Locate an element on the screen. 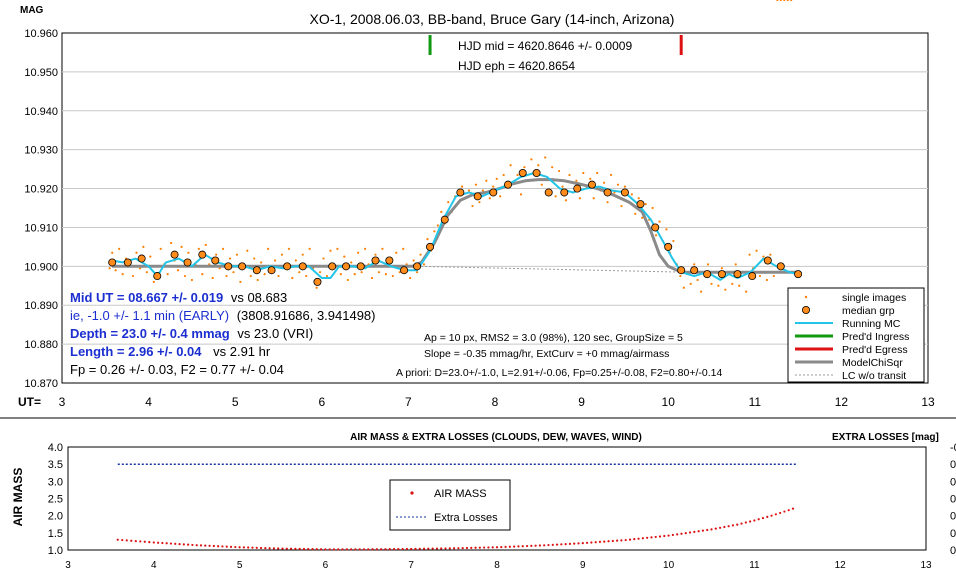 This screenshot has height=577, width=956. svg-text:Length = 2.96 +/- 0.04: Length = 2.96 +/- 0.04 vs 2.91 hr is located at coordinates (170, 351).